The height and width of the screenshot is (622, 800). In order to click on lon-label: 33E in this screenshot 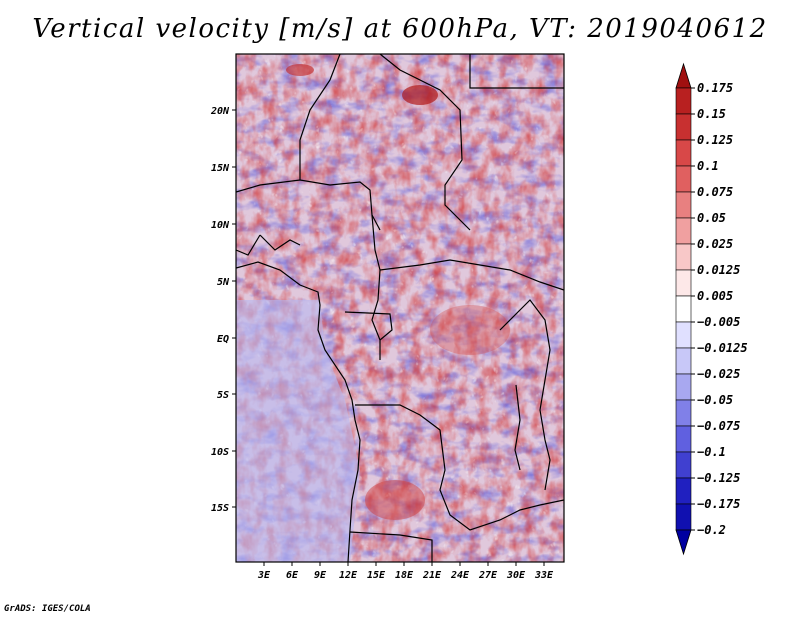, I will do `click(544, 575)`.